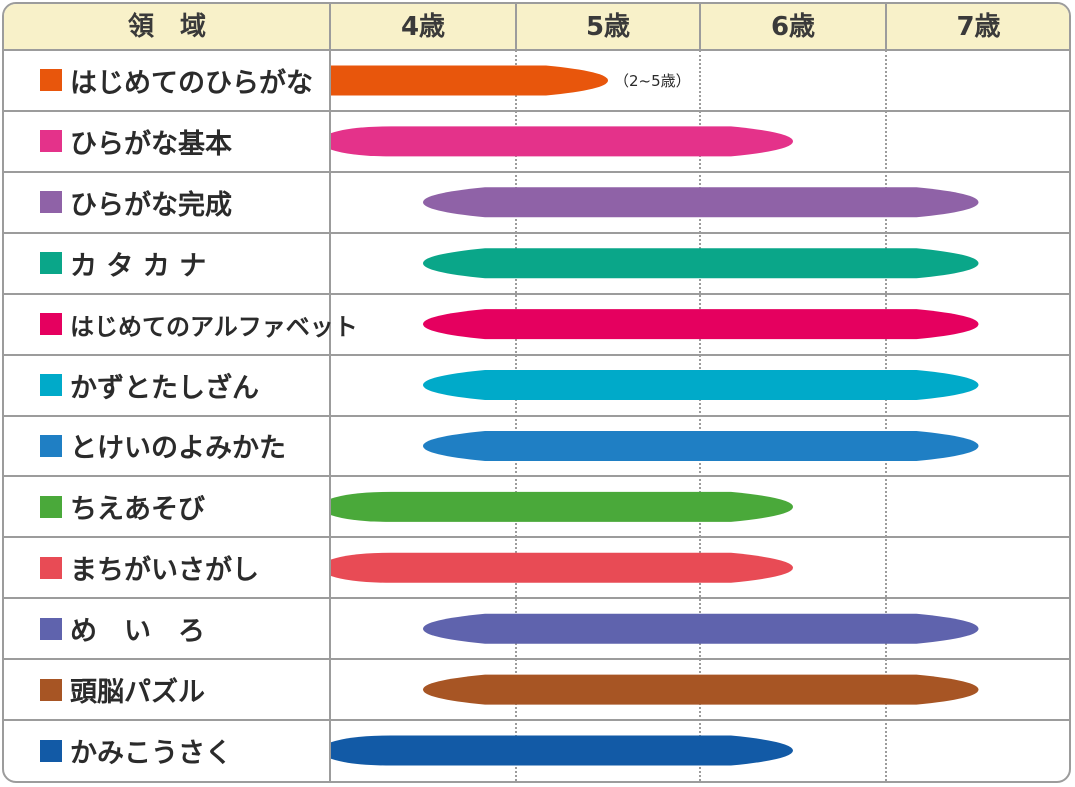  I want to click on age-range-note: （2~5歳）, so click(652, 81).